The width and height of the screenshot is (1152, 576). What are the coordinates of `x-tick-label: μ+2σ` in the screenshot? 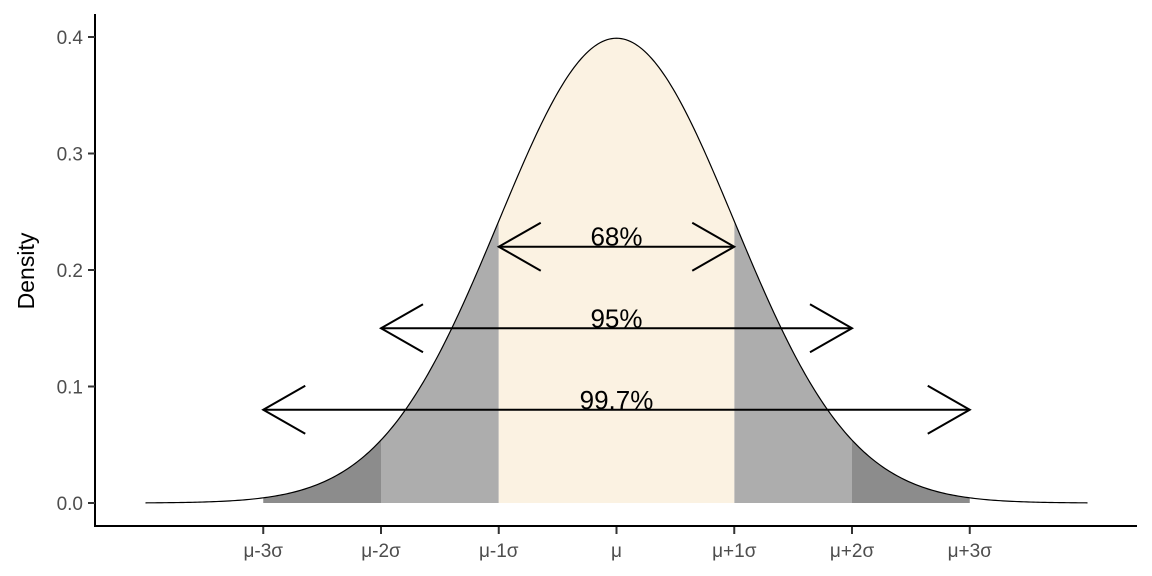 It's located at (852, 551).